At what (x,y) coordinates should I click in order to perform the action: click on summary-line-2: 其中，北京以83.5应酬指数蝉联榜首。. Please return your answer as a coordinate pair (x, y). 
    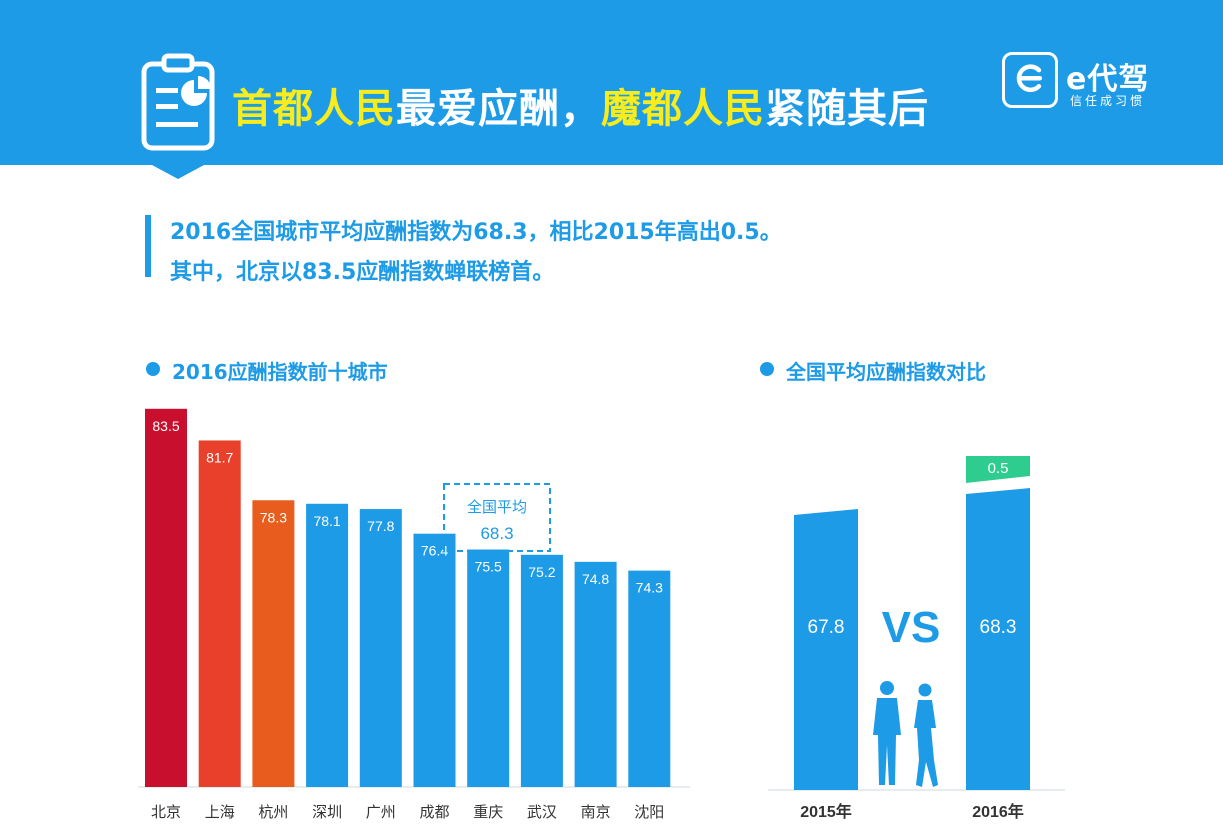
    Looking at the image, I should click on (362, 272).